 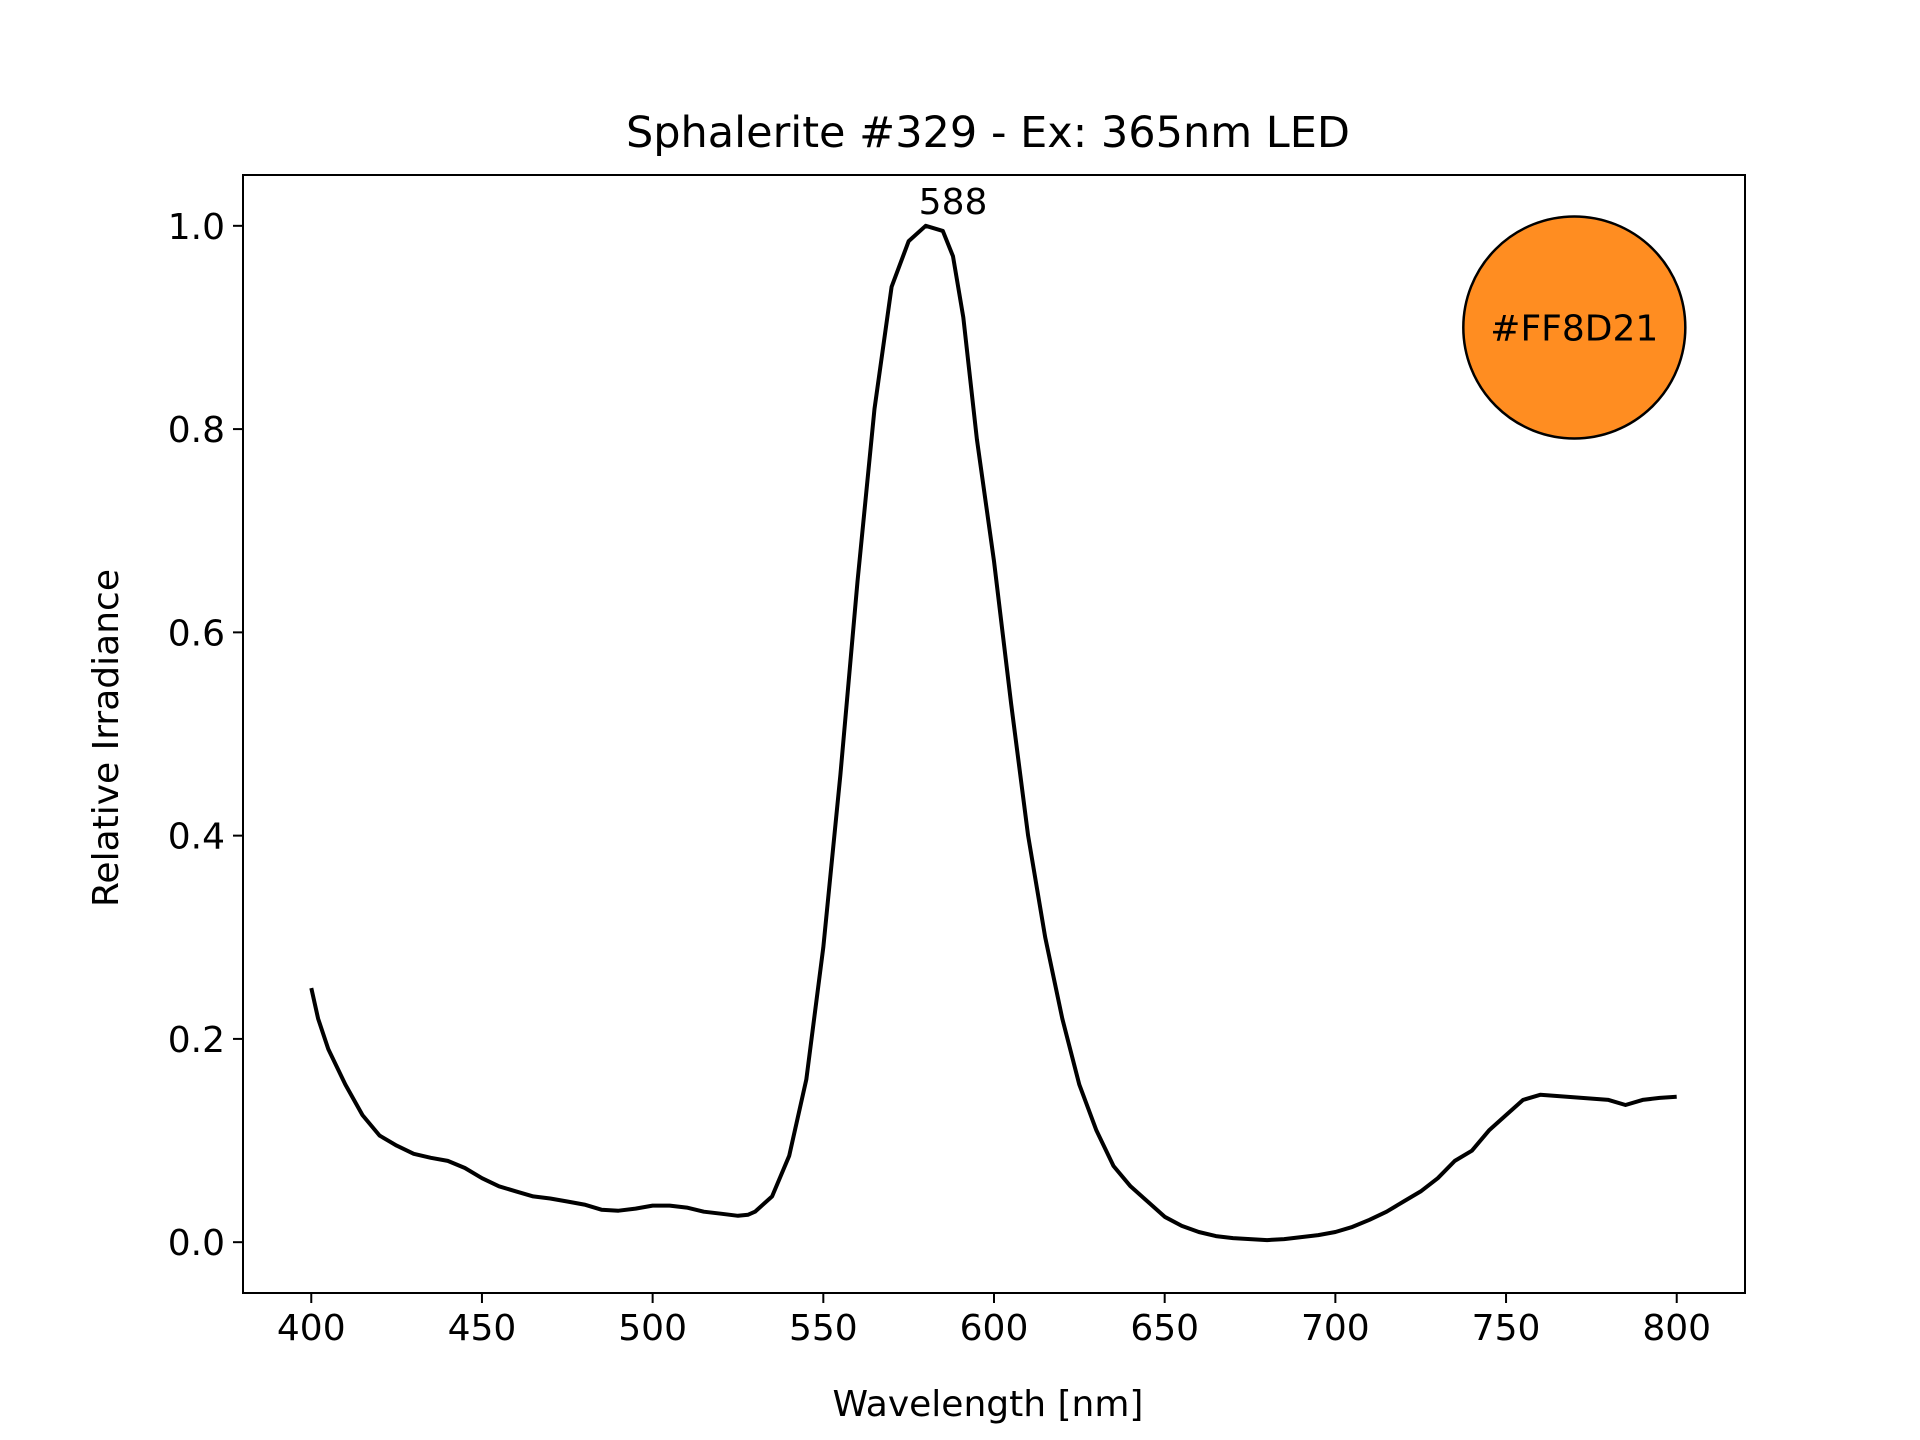 I want to click on x-tick-label: 750, so click(x=1506, y=1328).